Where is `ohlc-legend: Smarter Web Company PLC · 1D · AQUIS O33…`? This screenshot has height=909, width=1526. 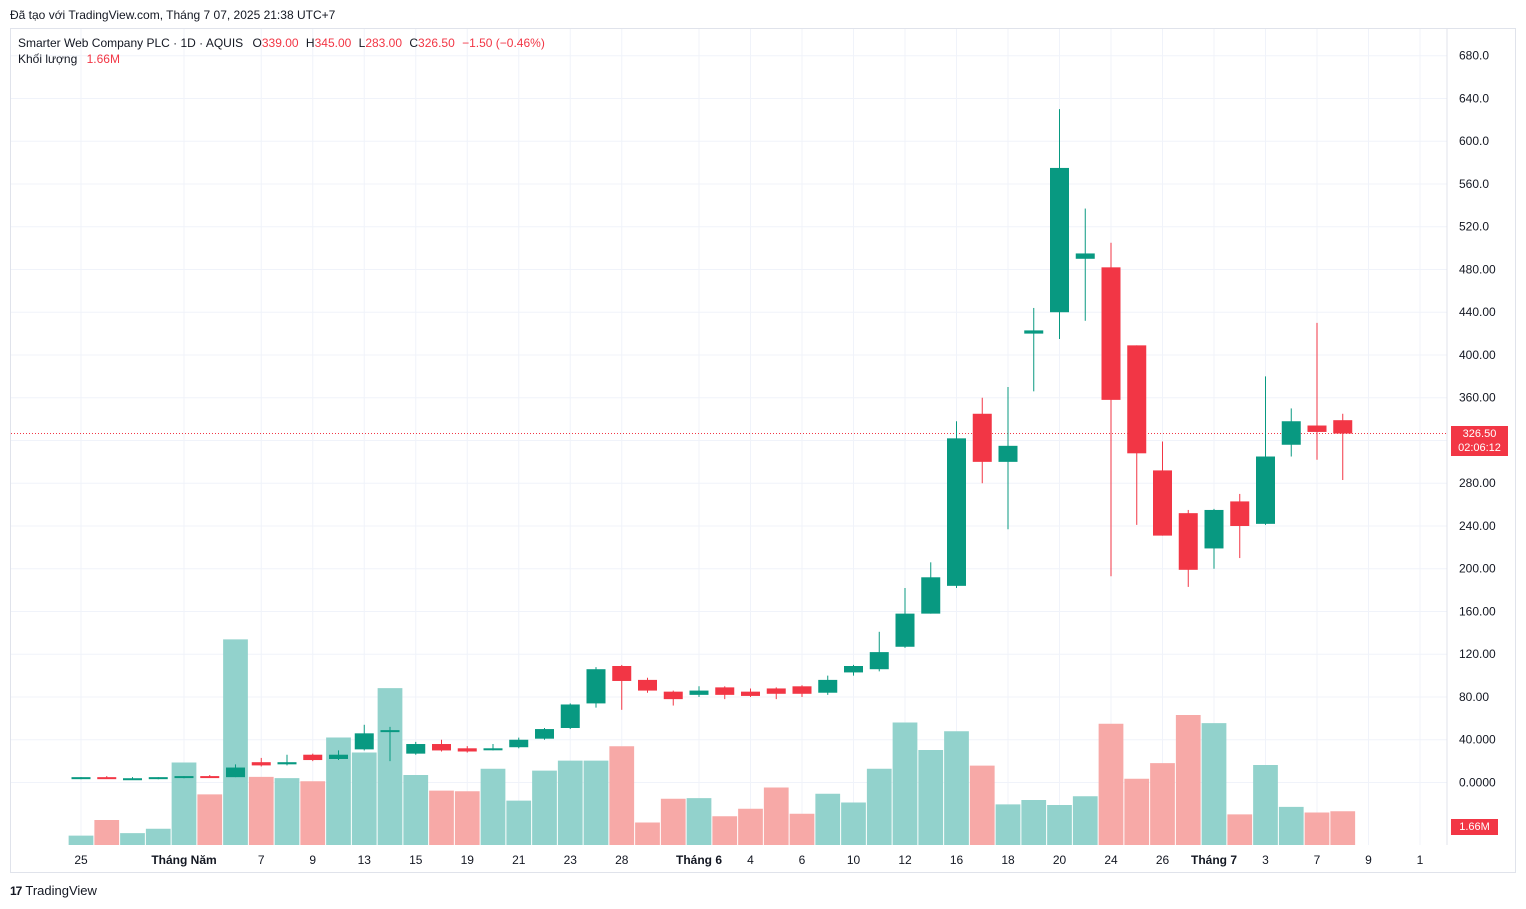
ohlc-legend: Smarter Web Company PLC · 1D · AQUIS O33… is located at coordinates (281, 43).